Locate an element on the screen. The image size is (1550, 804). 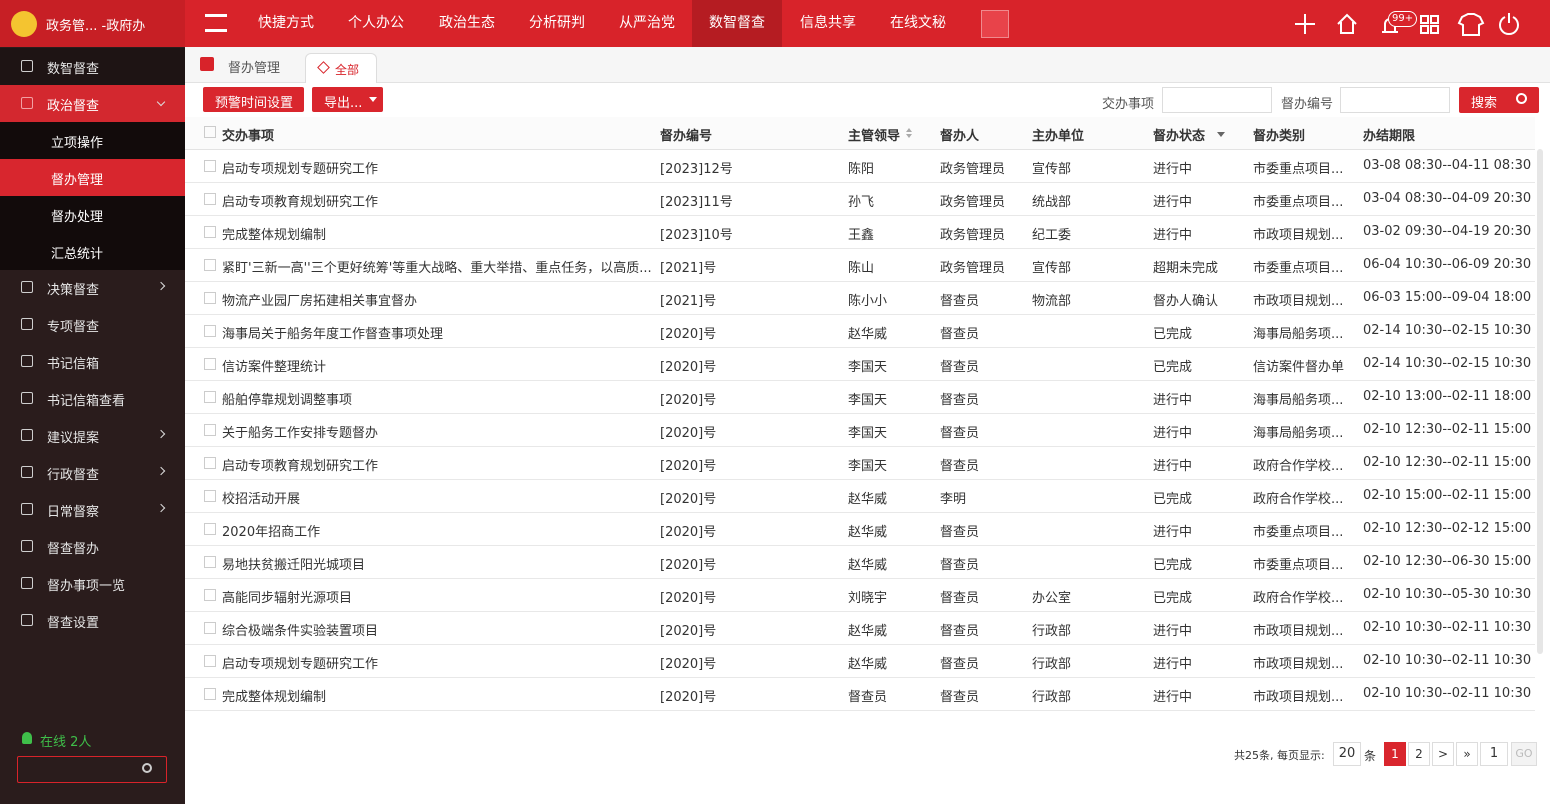
page-button: > is located at coordinates (1443, 754).